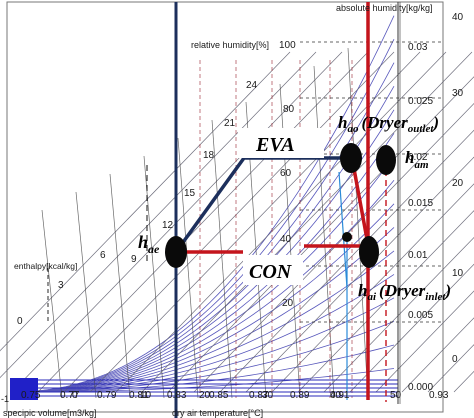 This screenshot has height=418, width=474. I want to click on point-h-ai, so click(369, 252).